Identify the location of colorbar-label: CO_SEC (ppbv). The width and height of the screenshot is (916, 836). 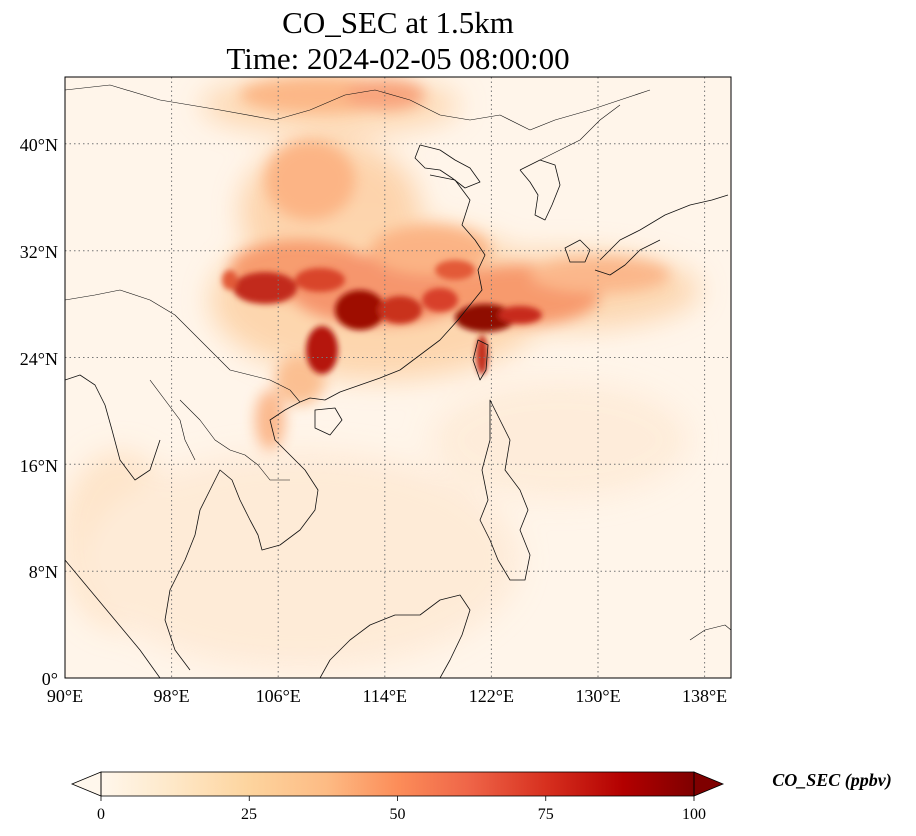
(832, 780).